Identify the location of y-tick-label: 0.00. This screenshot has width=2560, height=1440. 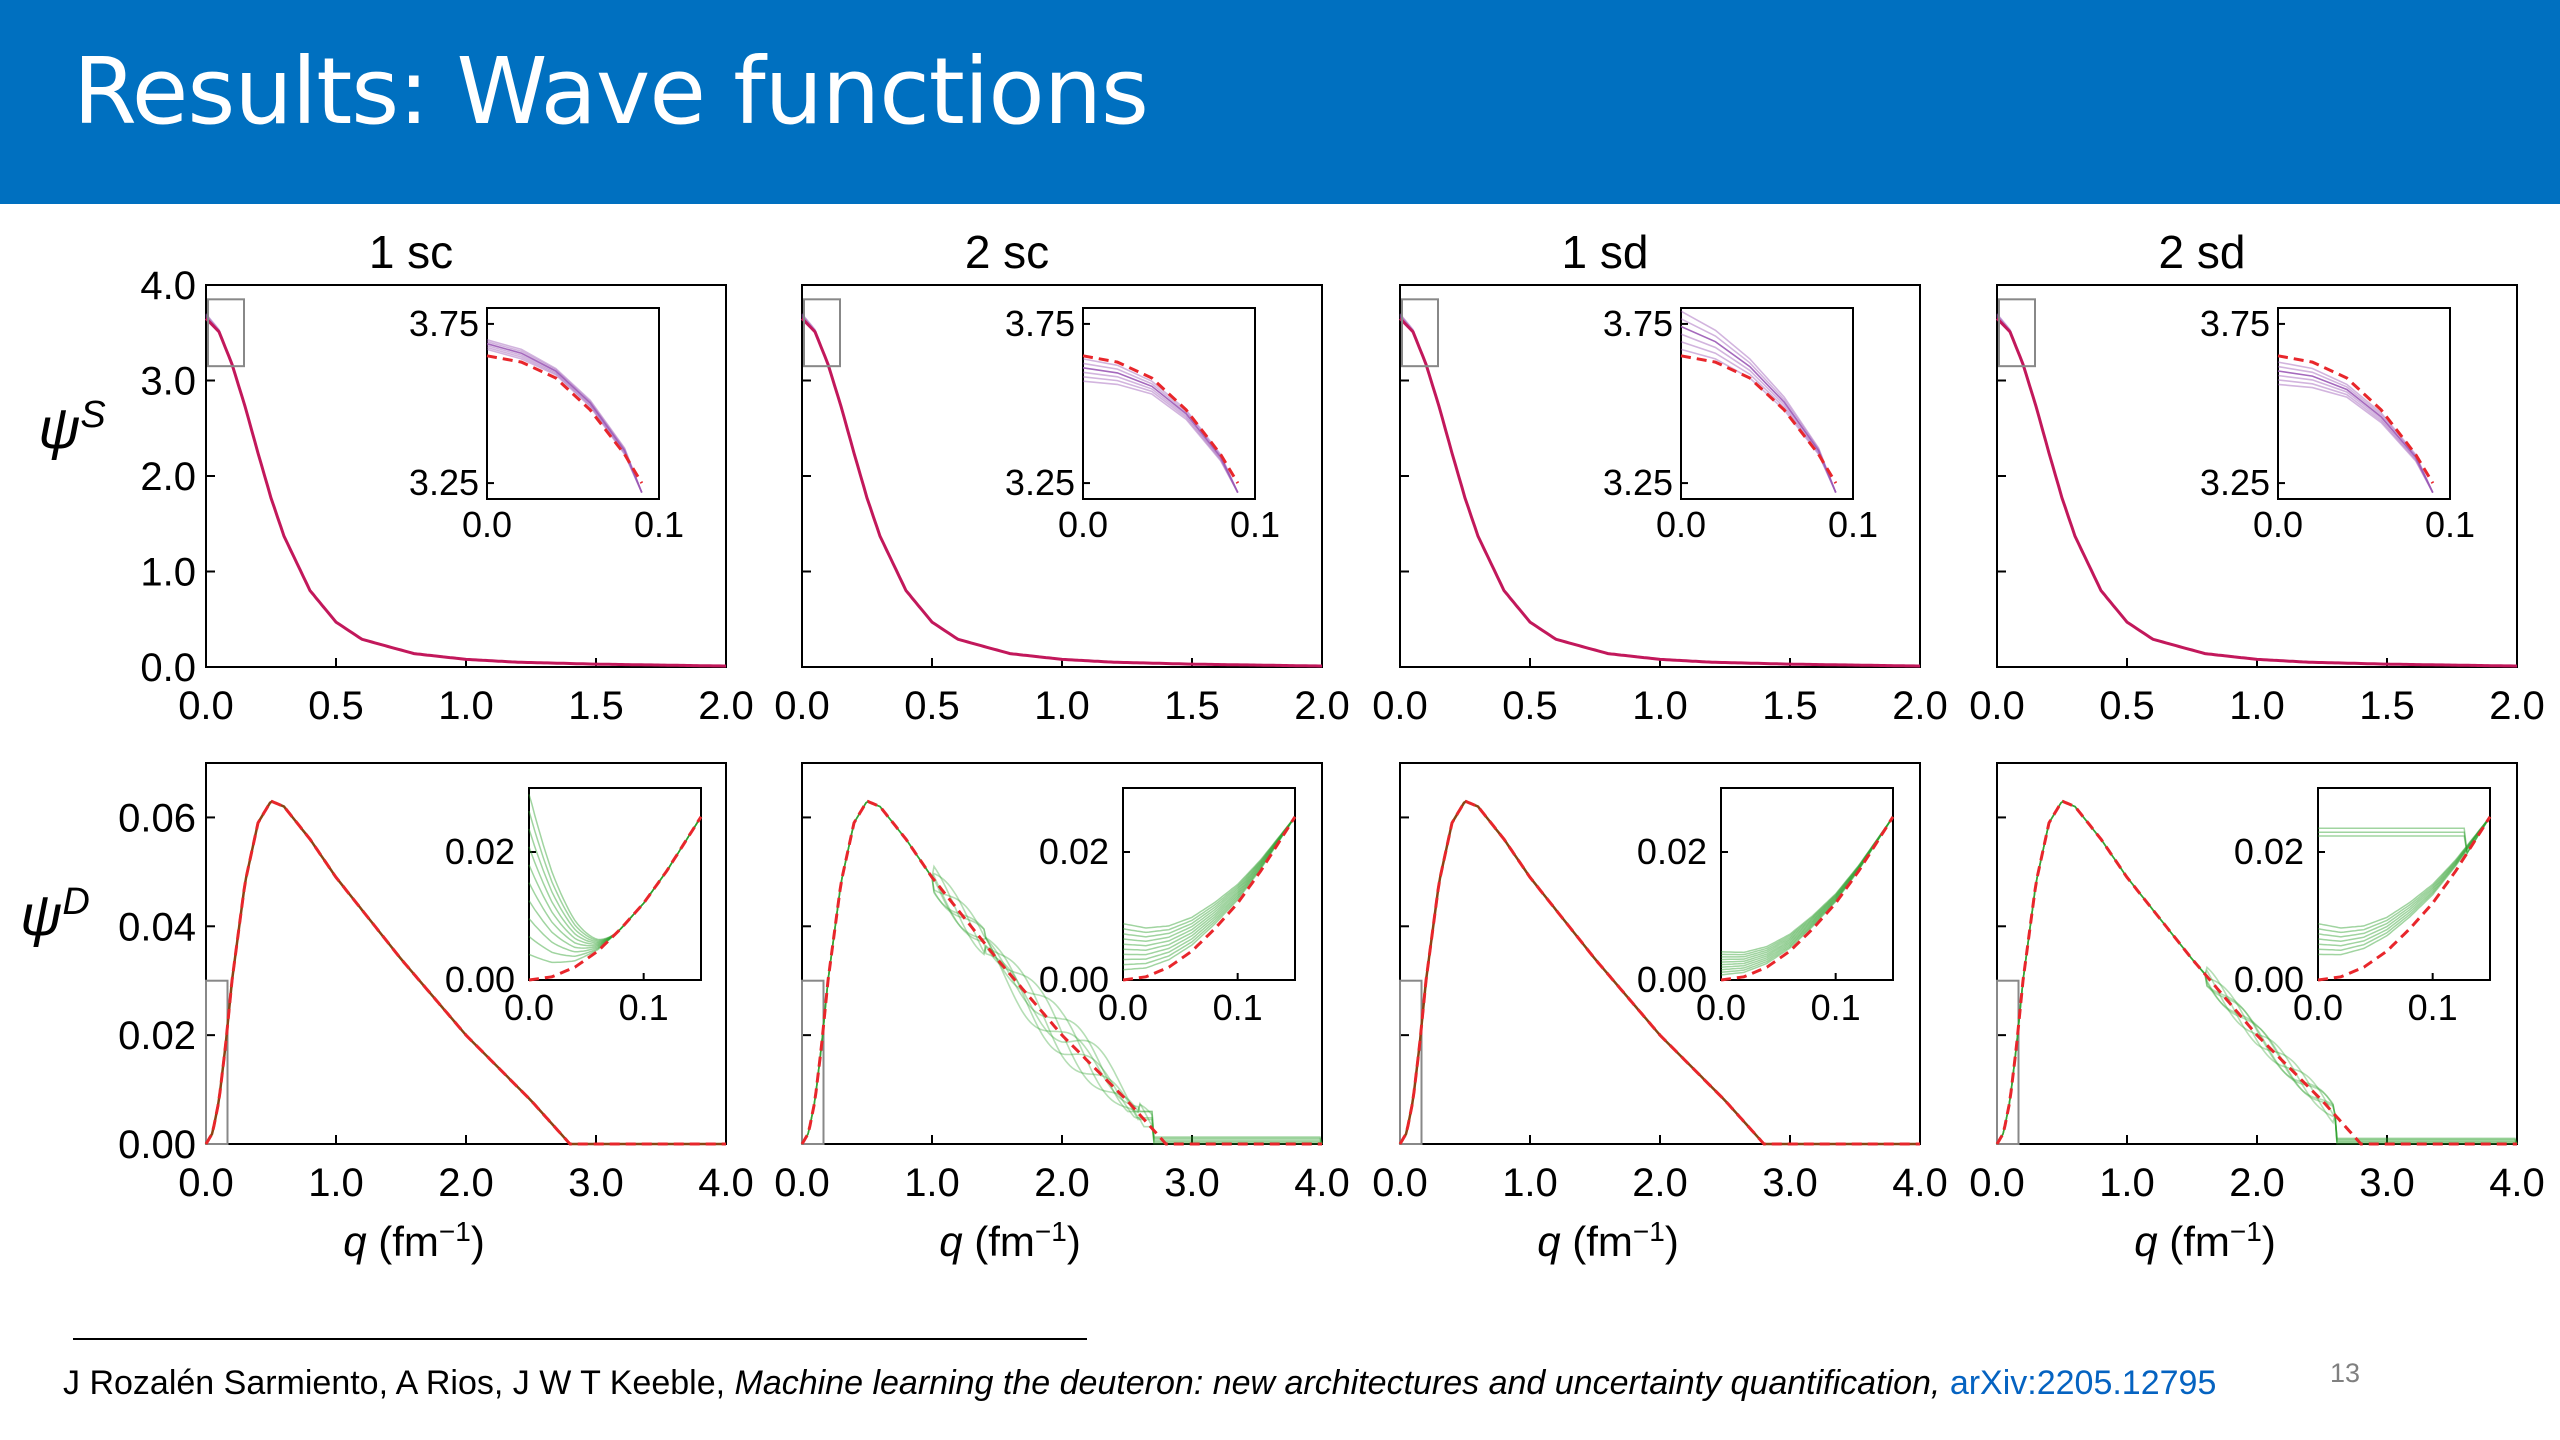
(157, 1145).